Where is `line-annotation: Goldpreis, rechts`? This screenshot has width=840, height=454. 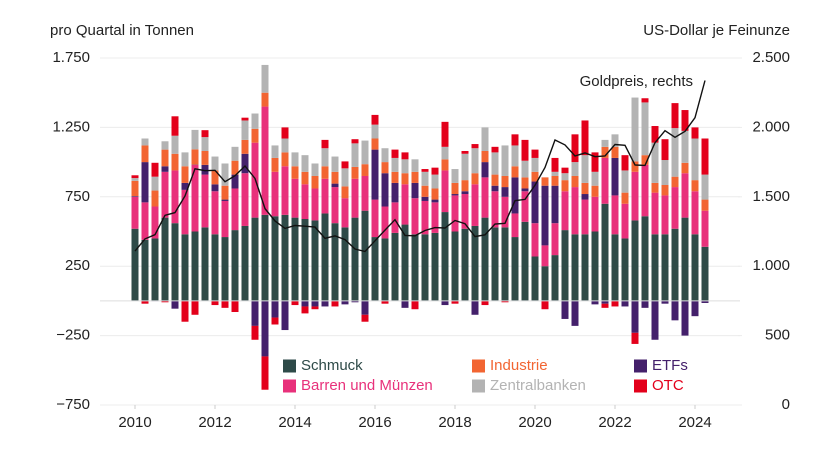 line-annotation: Goldpreis, rechts is located at coordinates (636, 81).